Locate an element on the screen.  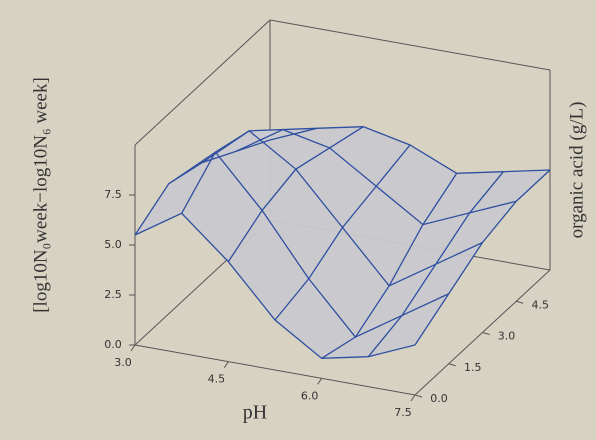
x-tick-label: 3.0 is located at coordinates (123, 362).